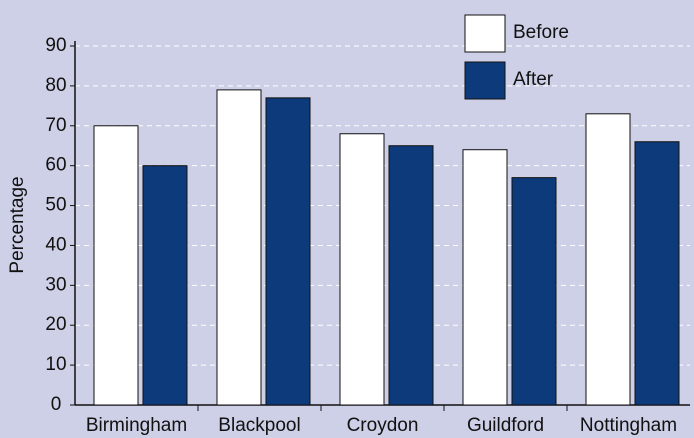  Describe the element at coordinates (17, 224) in the screenshot. I see `y-axis-label: Percentage` at that location.